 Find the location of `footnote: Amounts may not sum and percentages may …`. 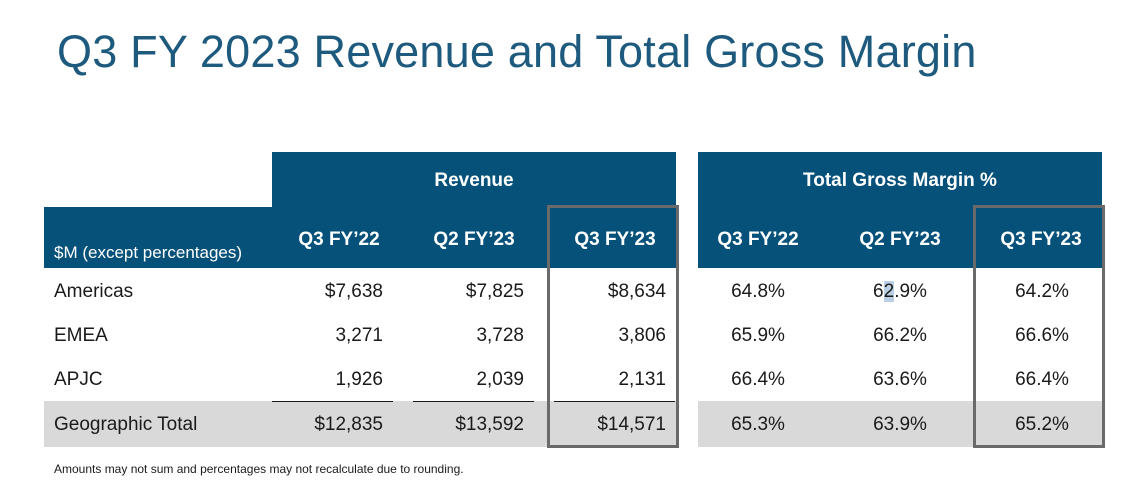

footnote: Amounts may not sum and percentages may … is located at coordinates (259, 469).